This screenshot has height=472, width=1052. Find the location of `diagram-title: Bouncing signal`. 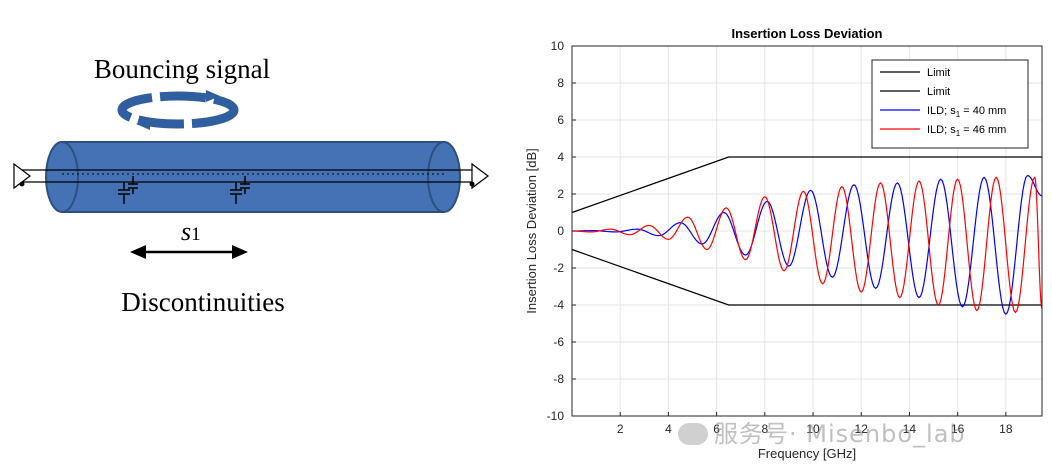

diagram-title: Bouncing signal is located at coordinates (182, 69).